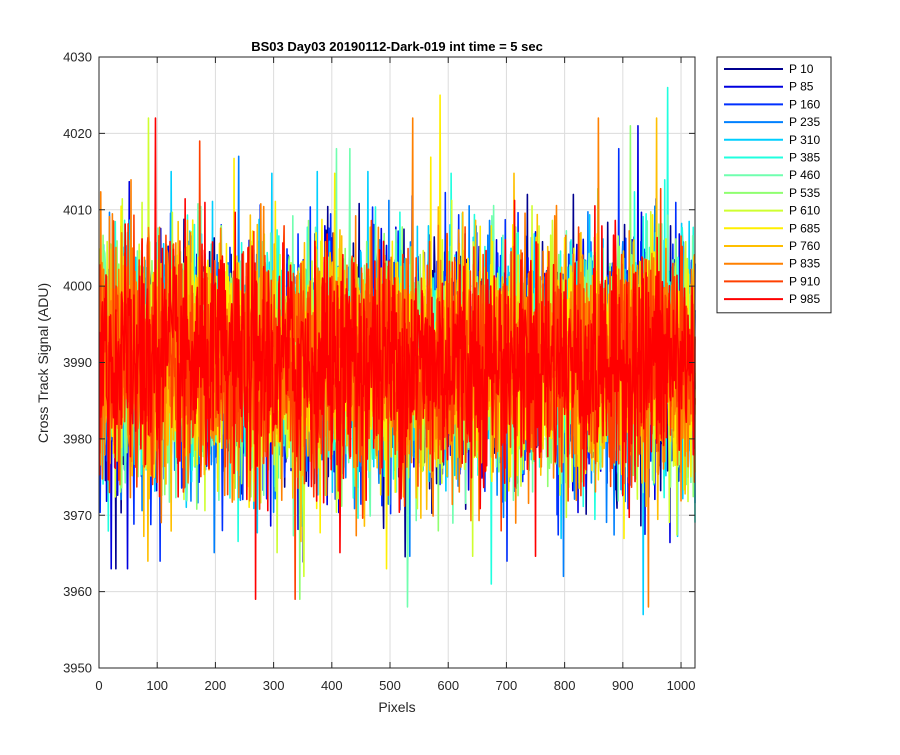  I want to click on legend-entry-label: P 910, so click(804, 281).